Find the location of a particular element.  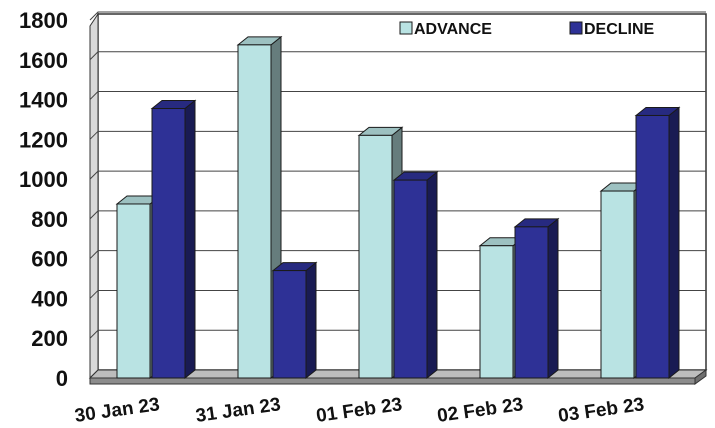

y-tick-label: 1800 is located at coordinates (43, 20).